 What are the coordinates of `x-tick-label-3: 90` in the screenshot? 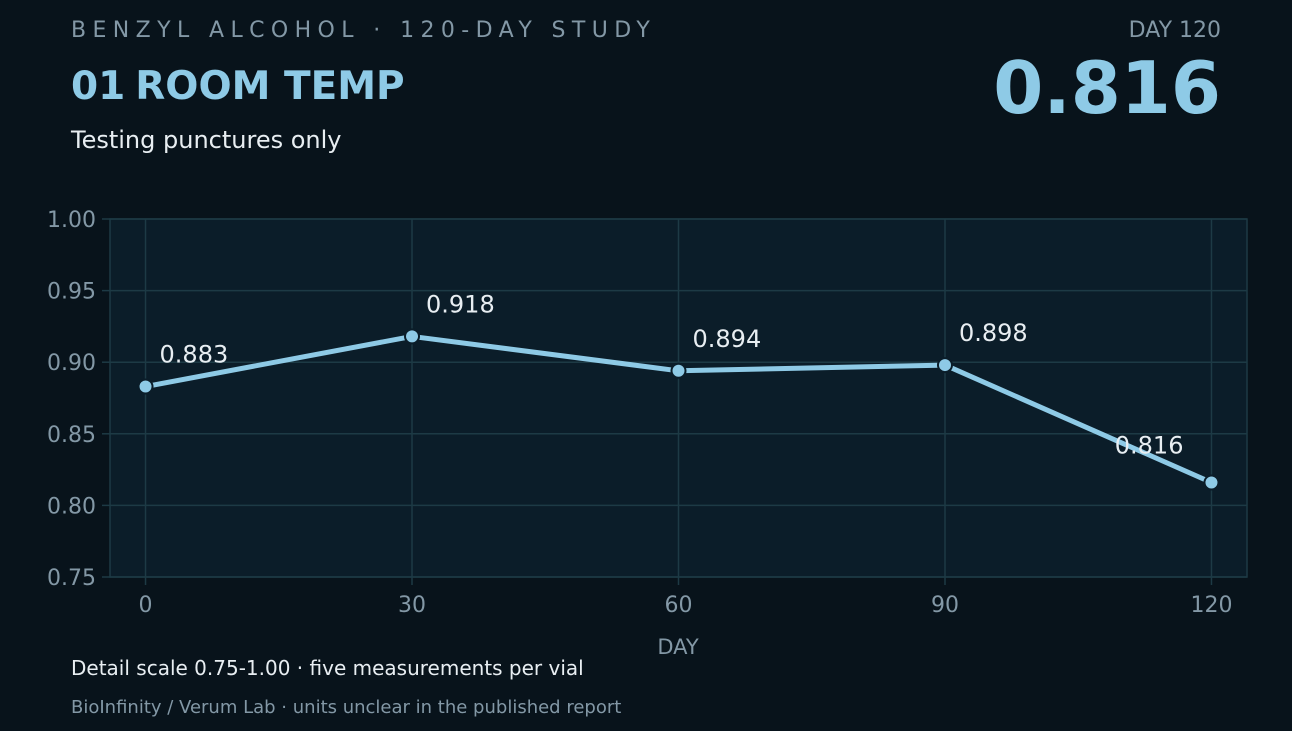 It's located at (945, 605).